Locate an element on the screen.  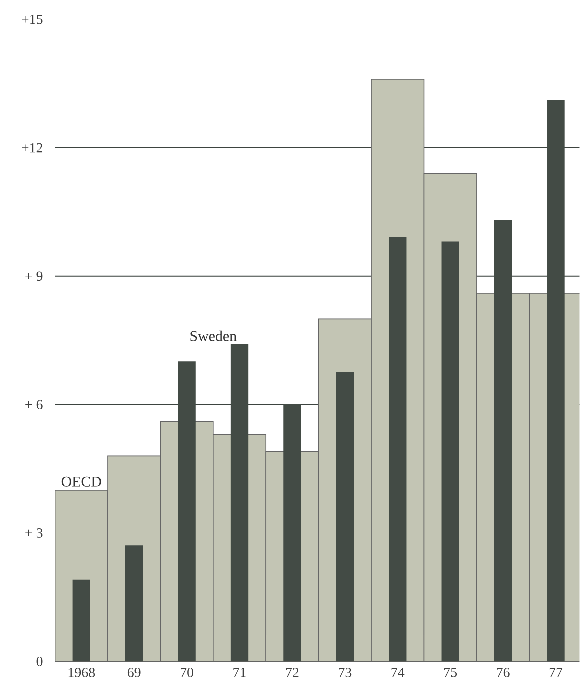
y-tick-label: +12 is located at coordinates (32, 148).